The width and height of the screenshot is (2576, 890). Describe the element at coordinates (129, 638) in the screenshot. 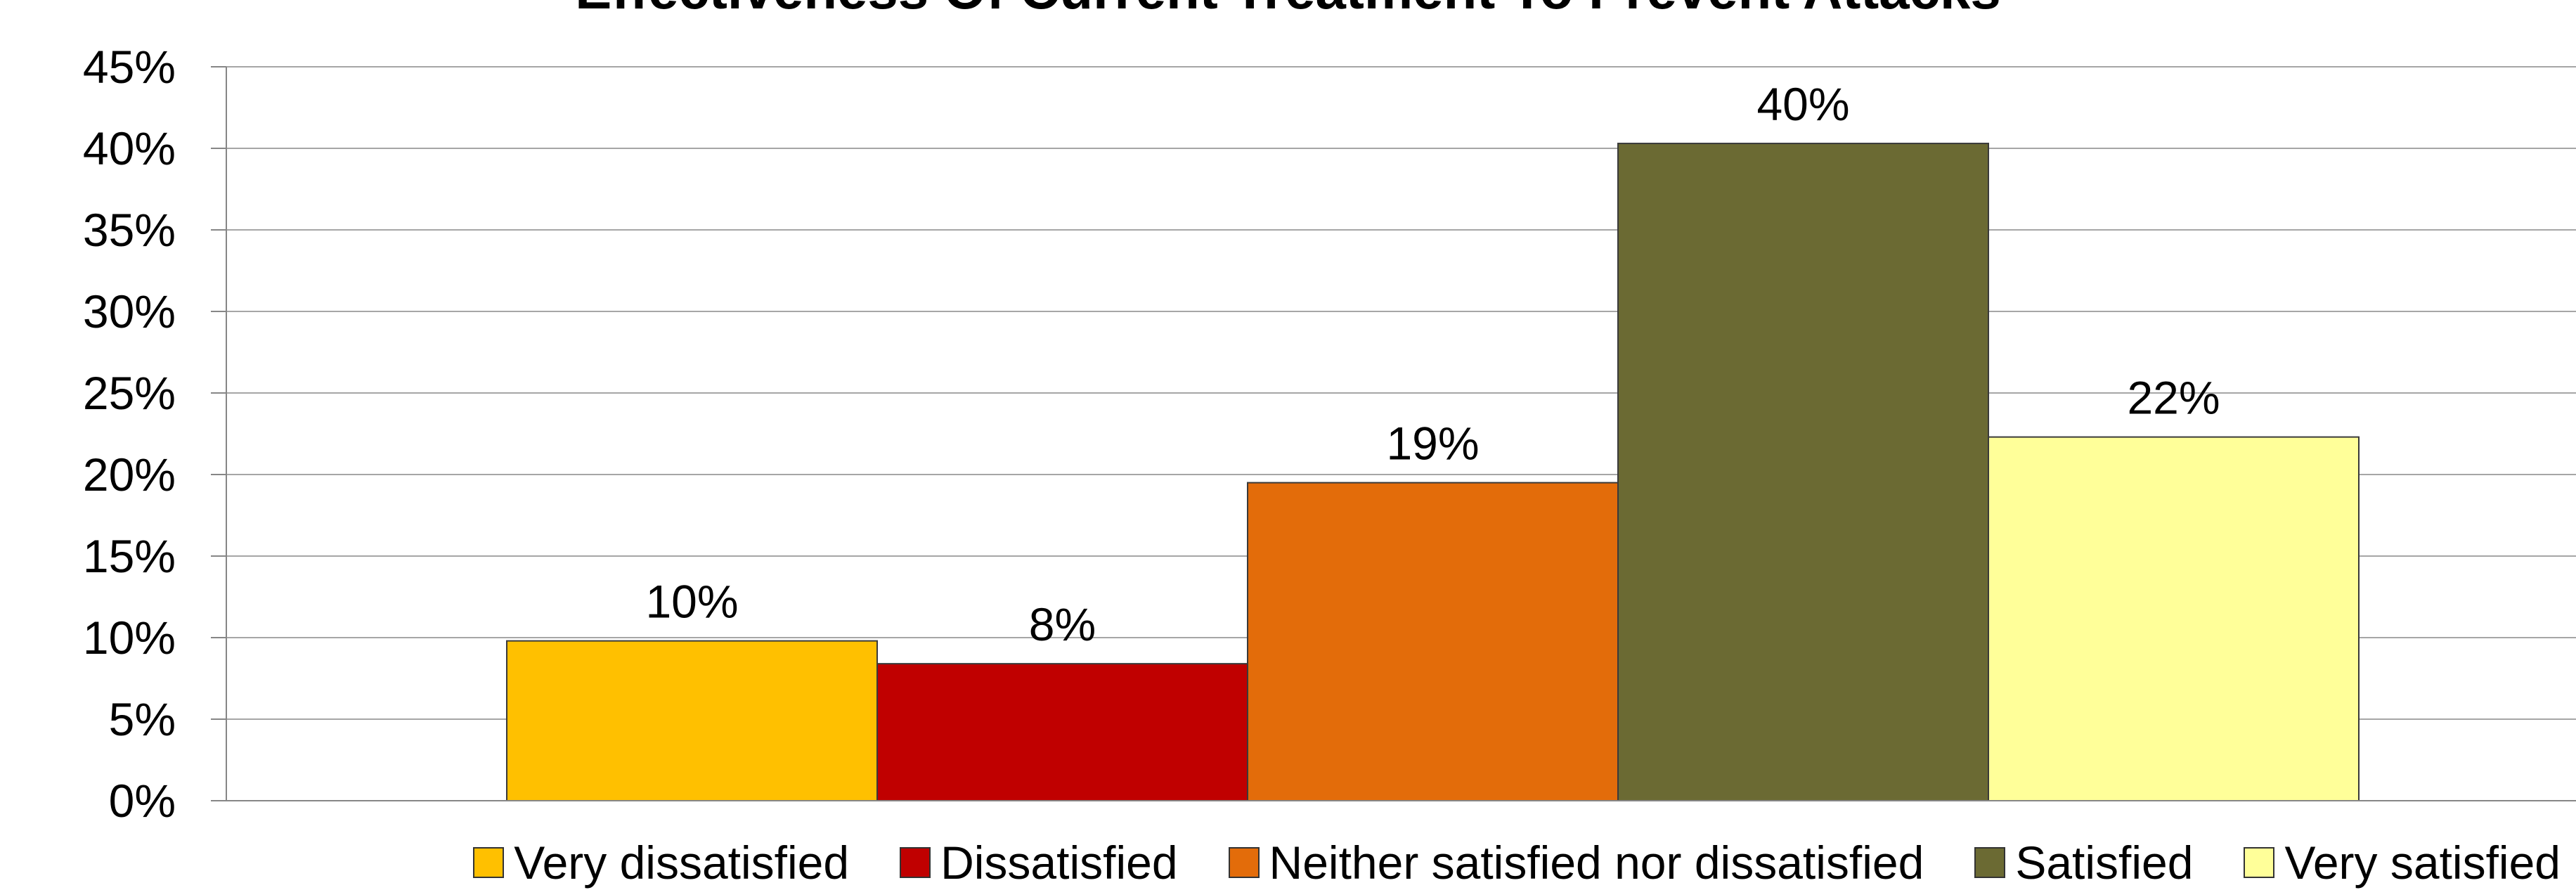

I see `y-tick-label: 10%` at that location.